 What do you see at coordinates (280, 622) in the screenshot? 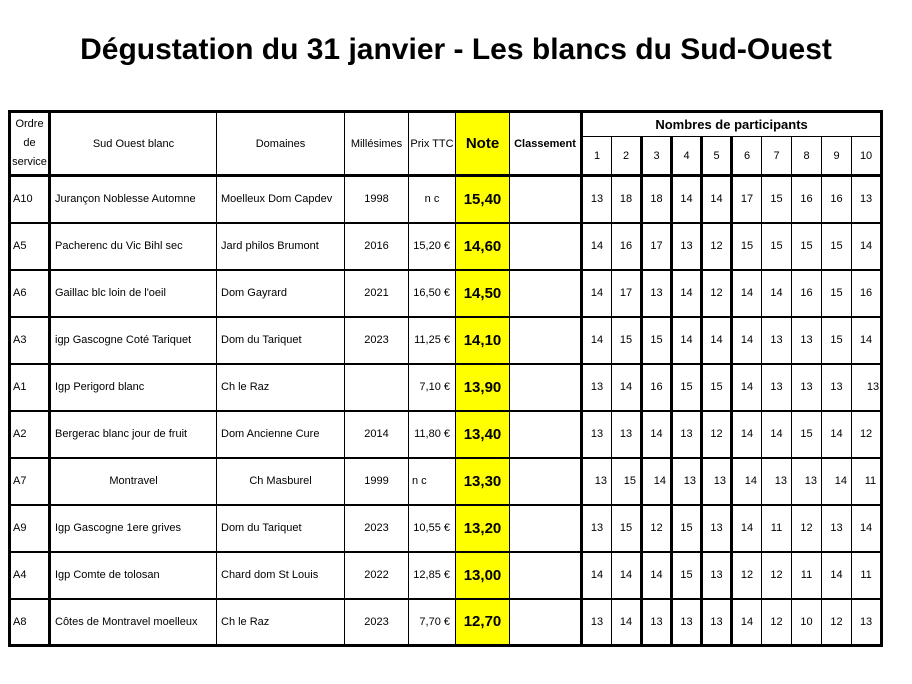
I see `domaine-cell: Ch le Raz` at bounding box center [280, 622].